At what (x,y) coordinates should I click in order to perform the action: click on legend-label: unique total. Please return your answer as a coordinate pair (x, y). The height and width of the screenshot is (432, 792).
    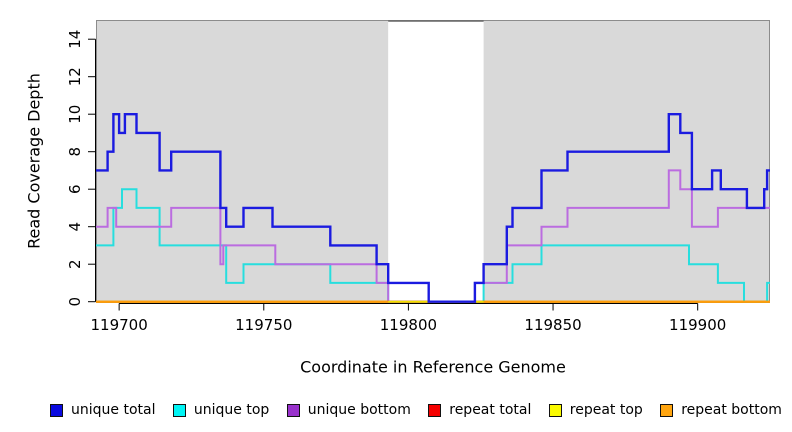
    Looking at the image, I should click on (113, 410).